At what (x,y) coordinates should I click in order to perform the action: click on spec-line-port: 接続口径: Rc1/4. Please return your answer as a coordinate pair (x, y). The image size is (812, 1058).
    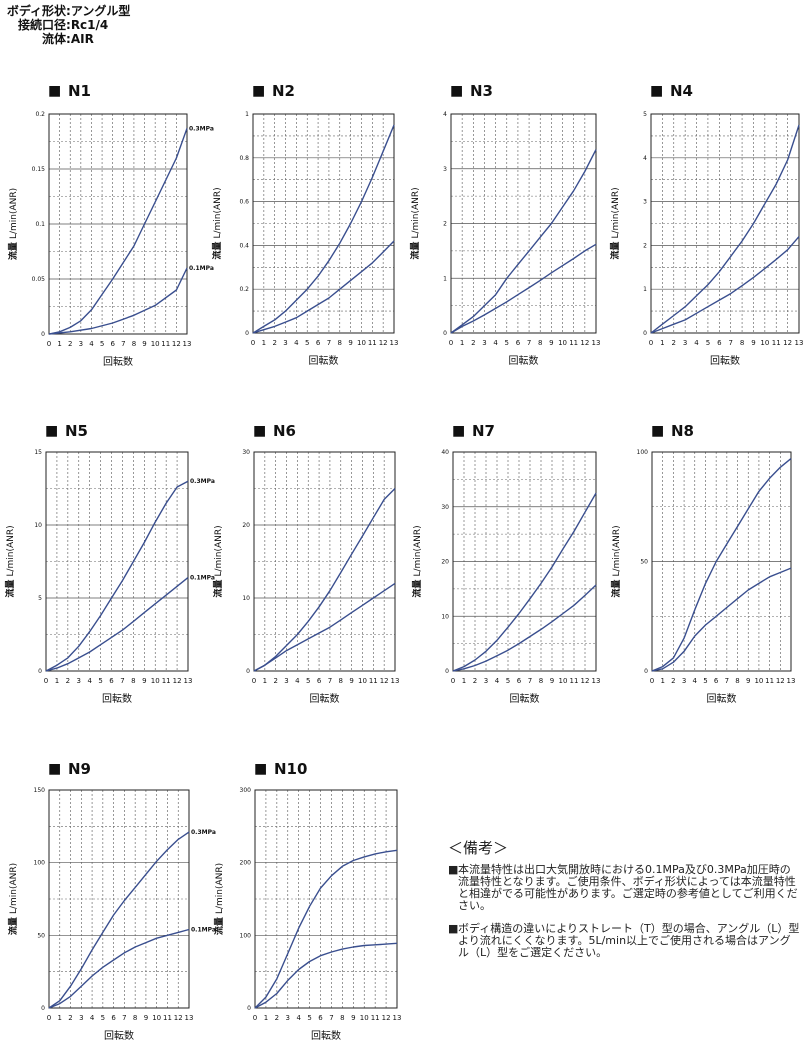
    Looking at the image, I should click on (68, 25).